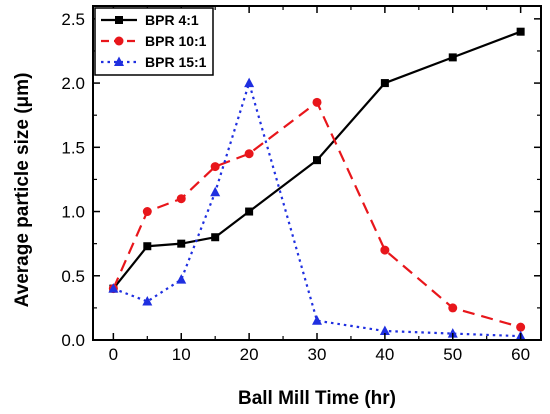  Describe the element at coordinates (181, 354) in the screenshot. I see `x-tick-label: 10` at that location.